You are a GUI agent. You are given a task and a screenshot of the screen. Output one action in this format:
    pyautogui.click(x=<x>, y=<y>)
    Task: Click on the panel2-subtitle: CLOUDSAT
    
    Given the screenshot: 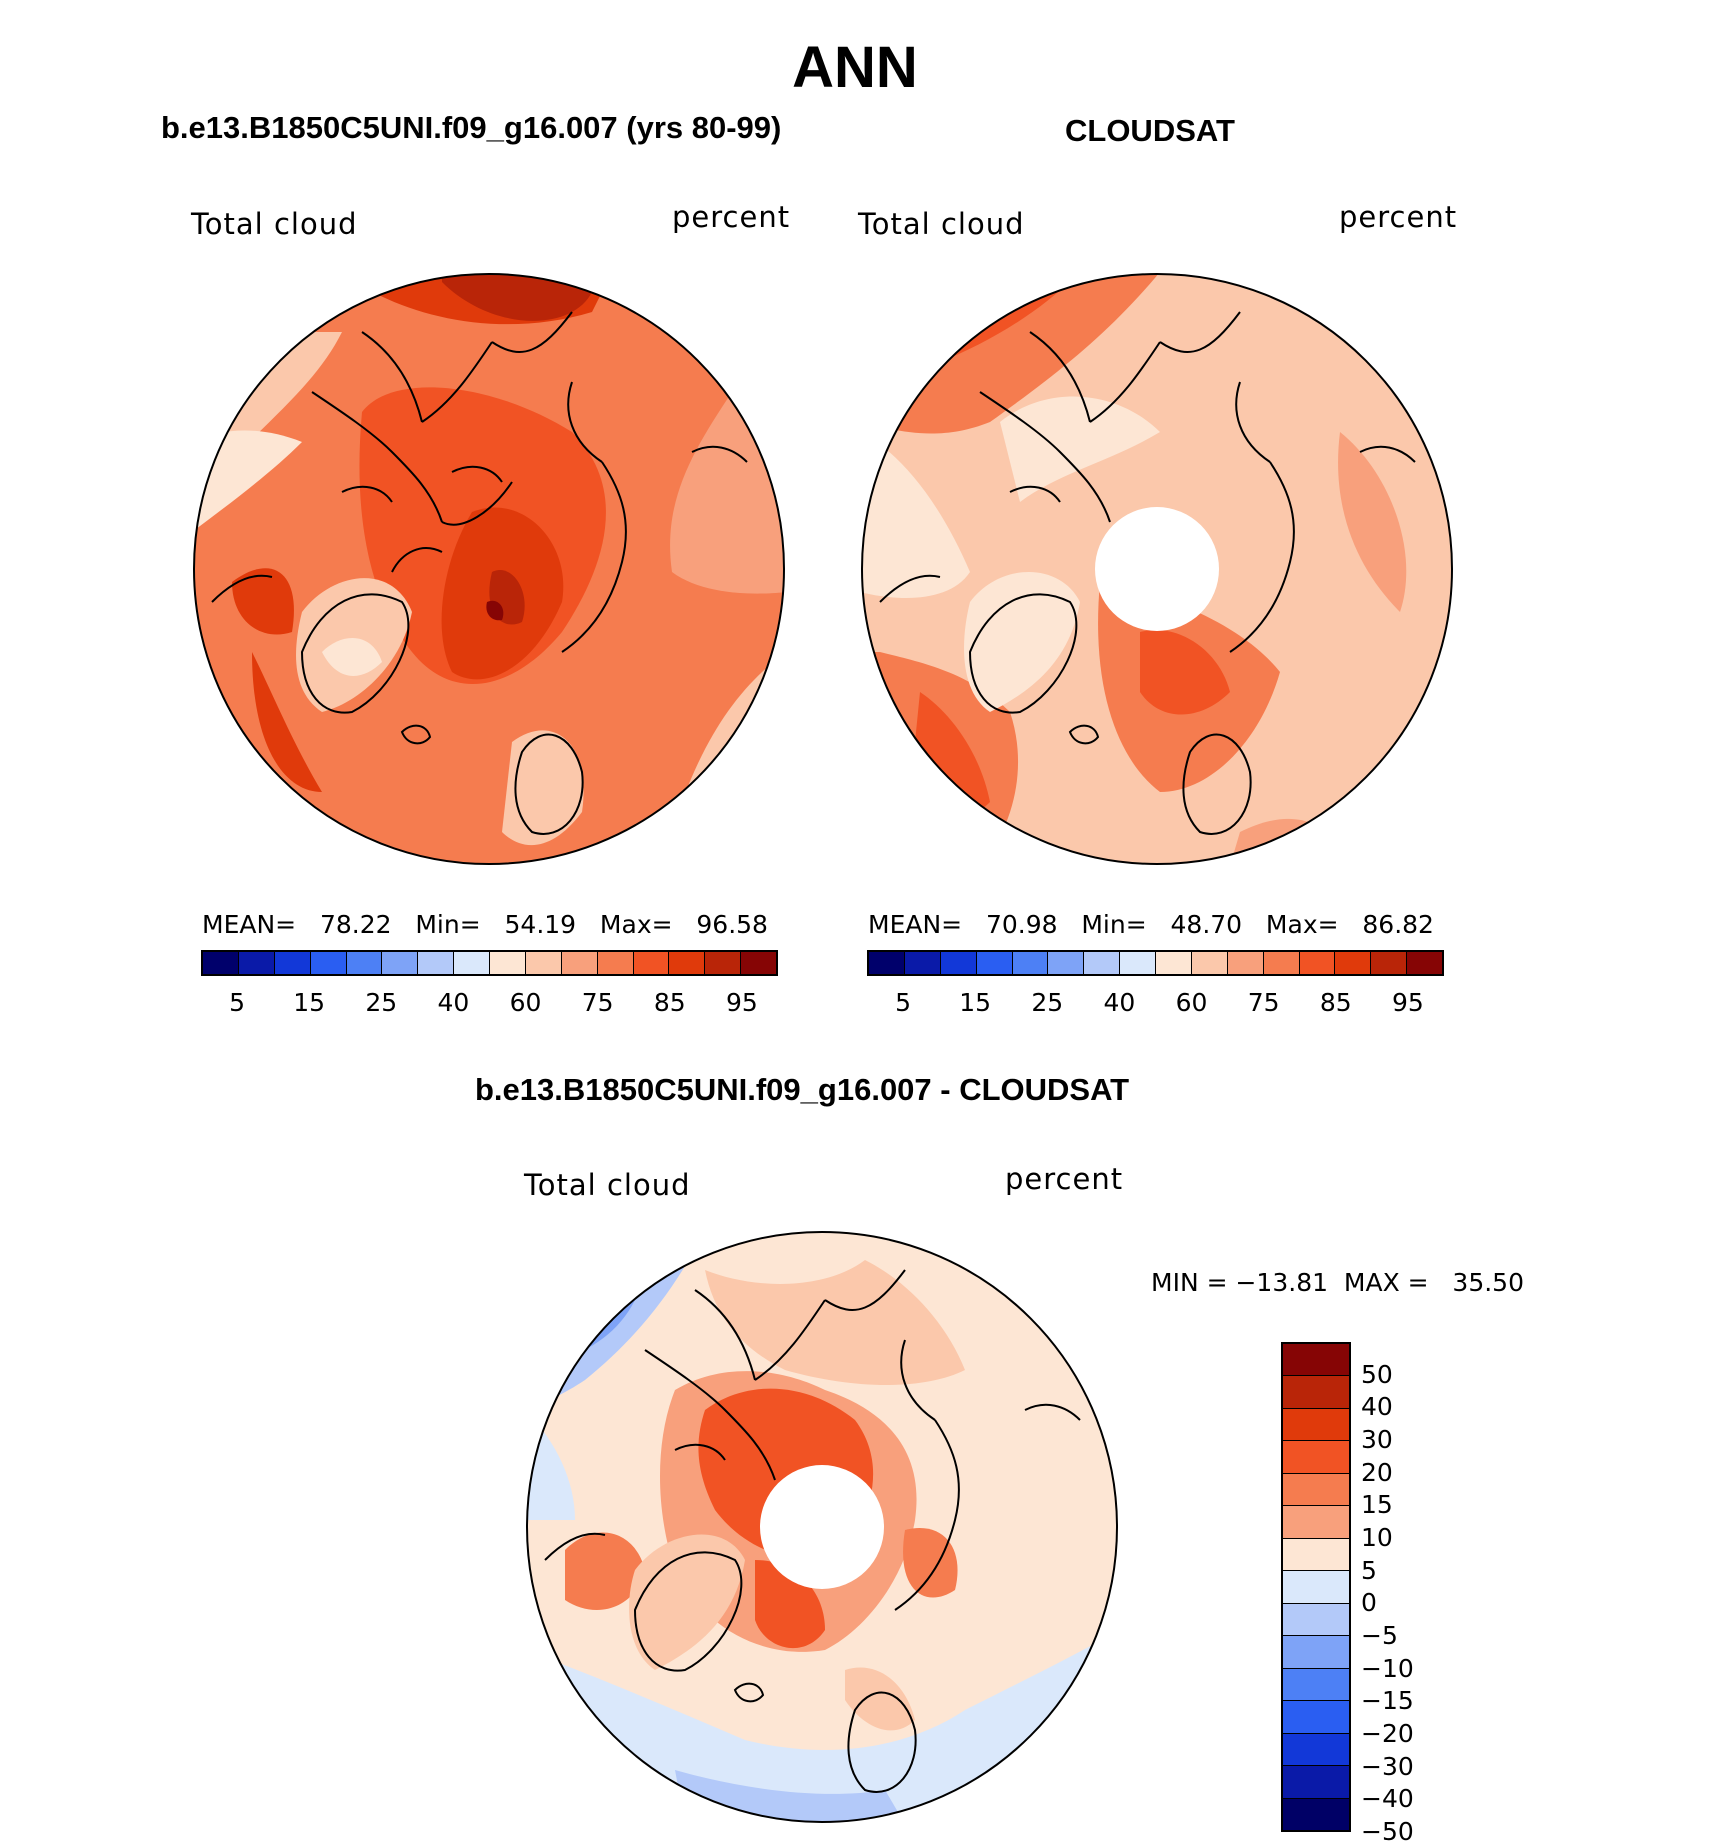 What is the action you would take?
    pyautogui.click(x=1150, y=130)
    